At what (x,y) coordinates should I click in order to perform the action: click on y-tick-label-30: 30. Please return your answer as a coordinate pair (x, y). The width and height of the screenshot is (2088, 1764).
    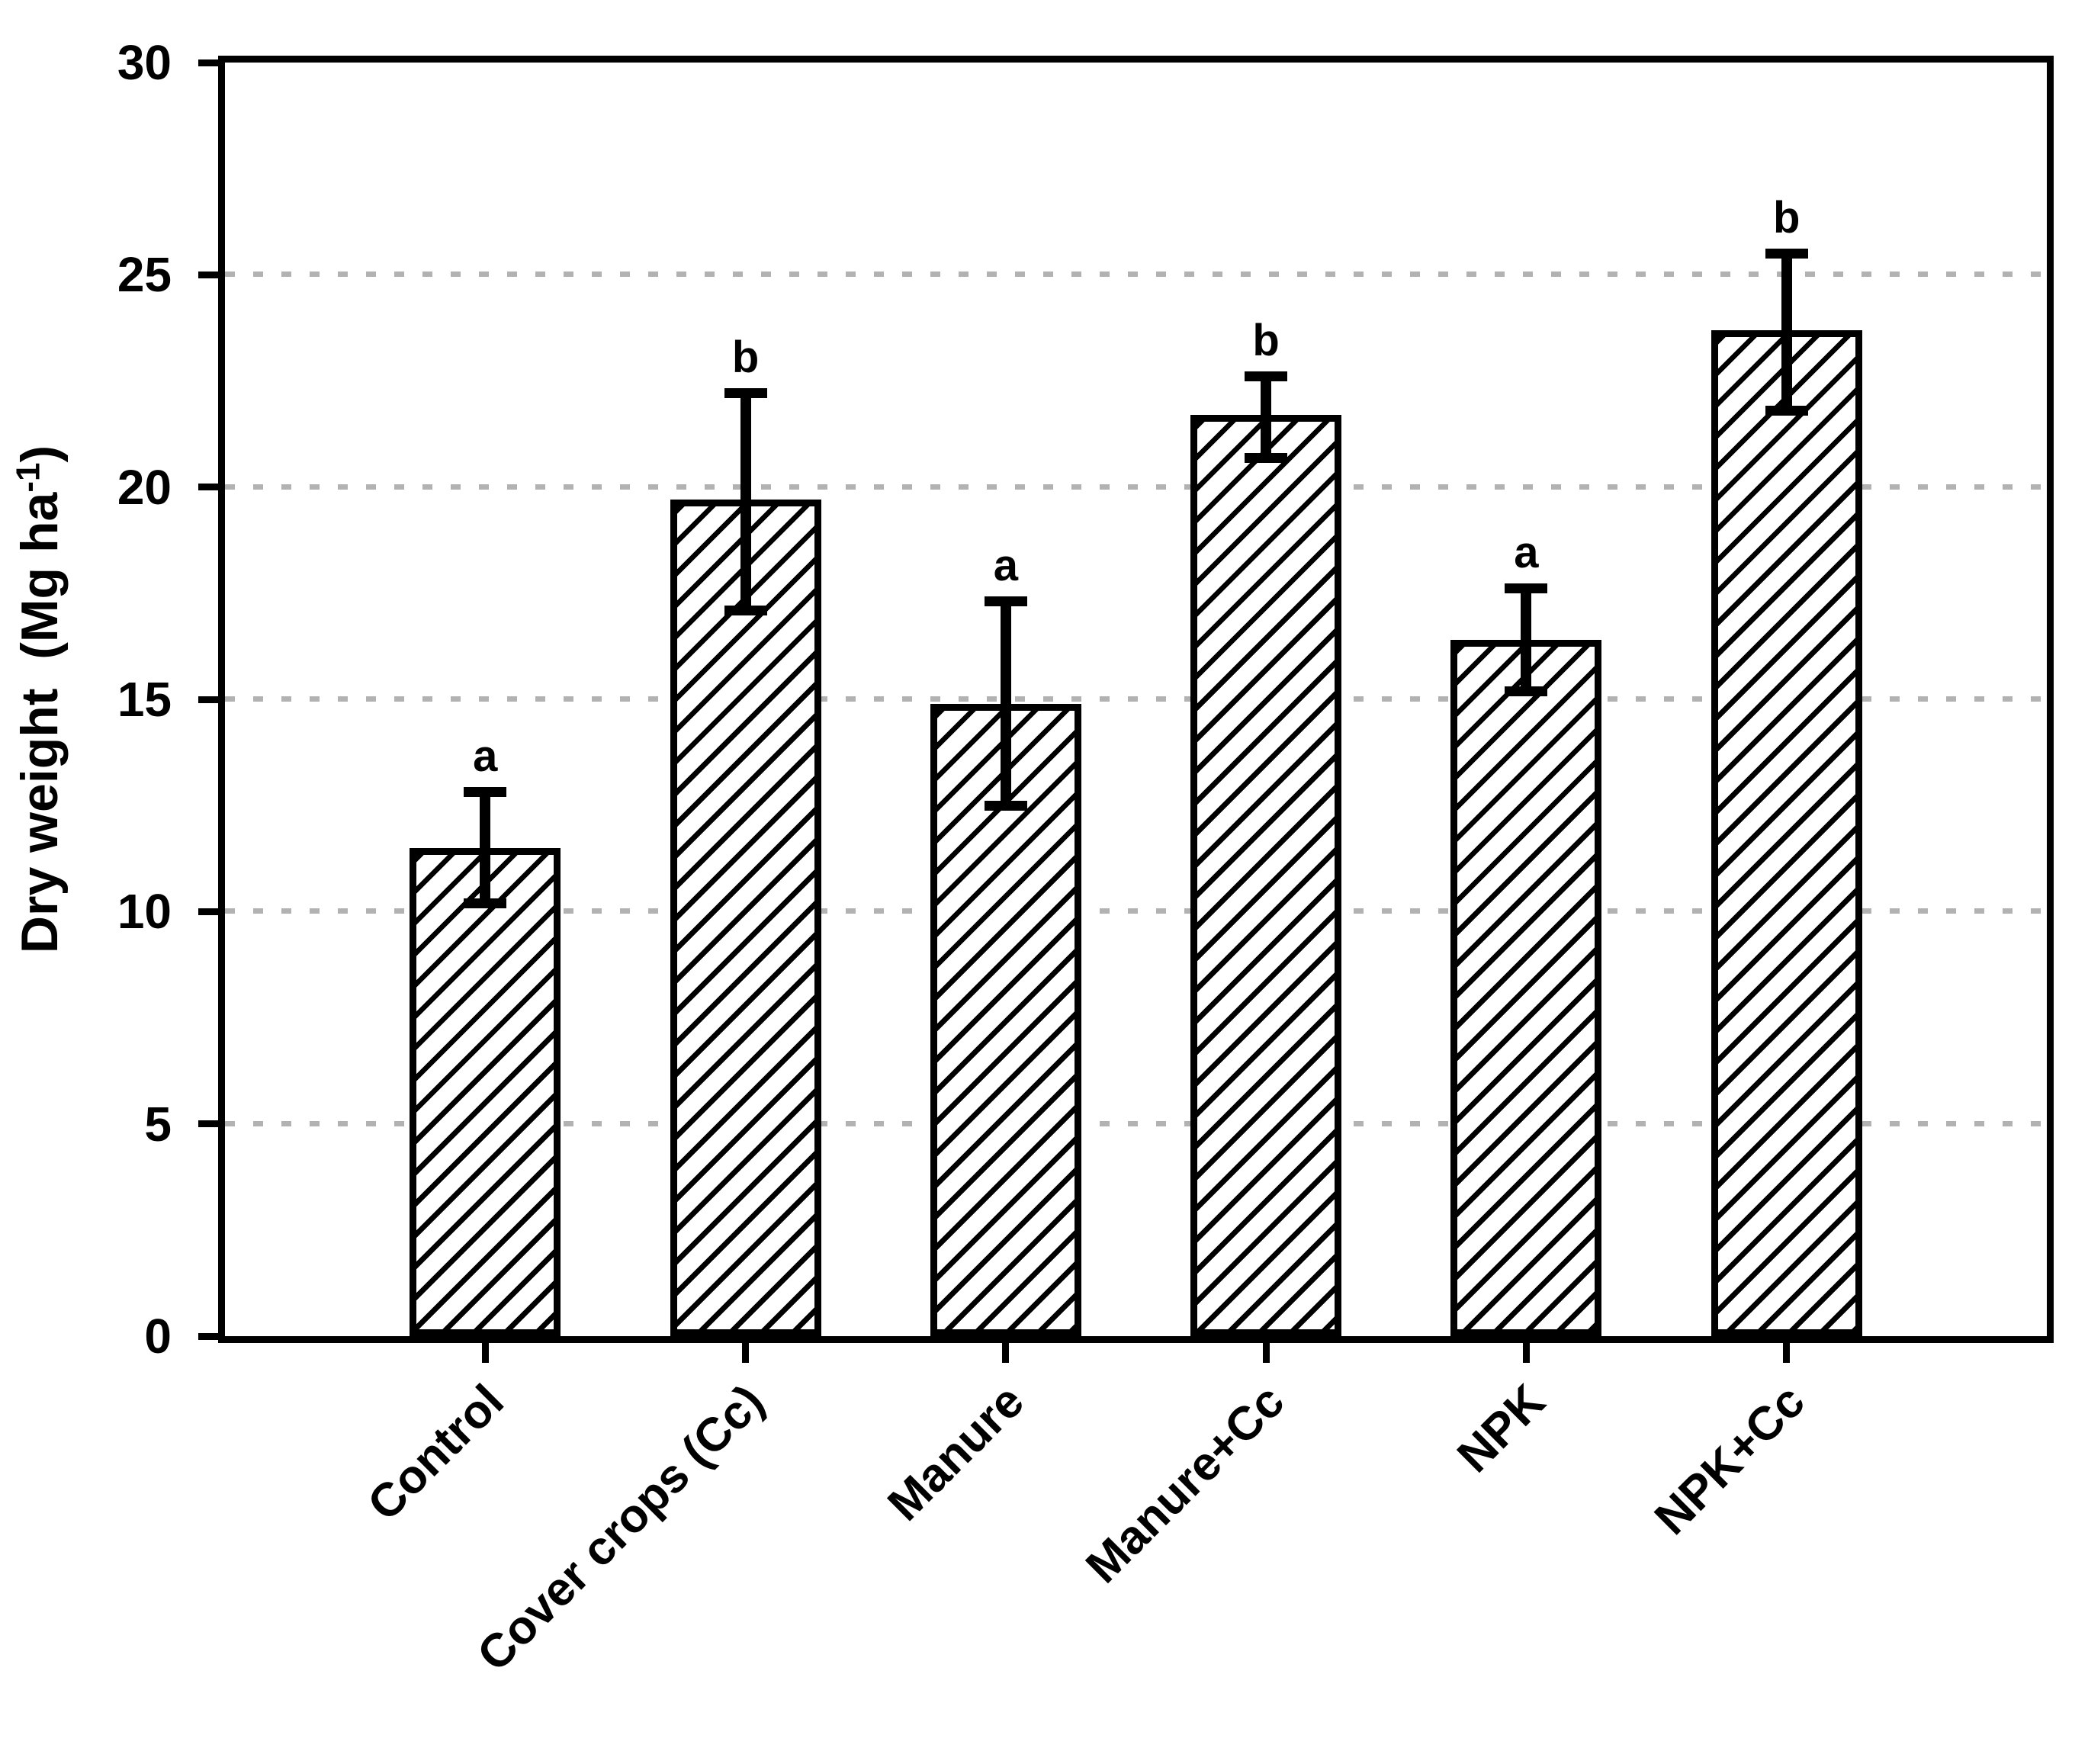
    Looking at the image, I should click on (144, 63).